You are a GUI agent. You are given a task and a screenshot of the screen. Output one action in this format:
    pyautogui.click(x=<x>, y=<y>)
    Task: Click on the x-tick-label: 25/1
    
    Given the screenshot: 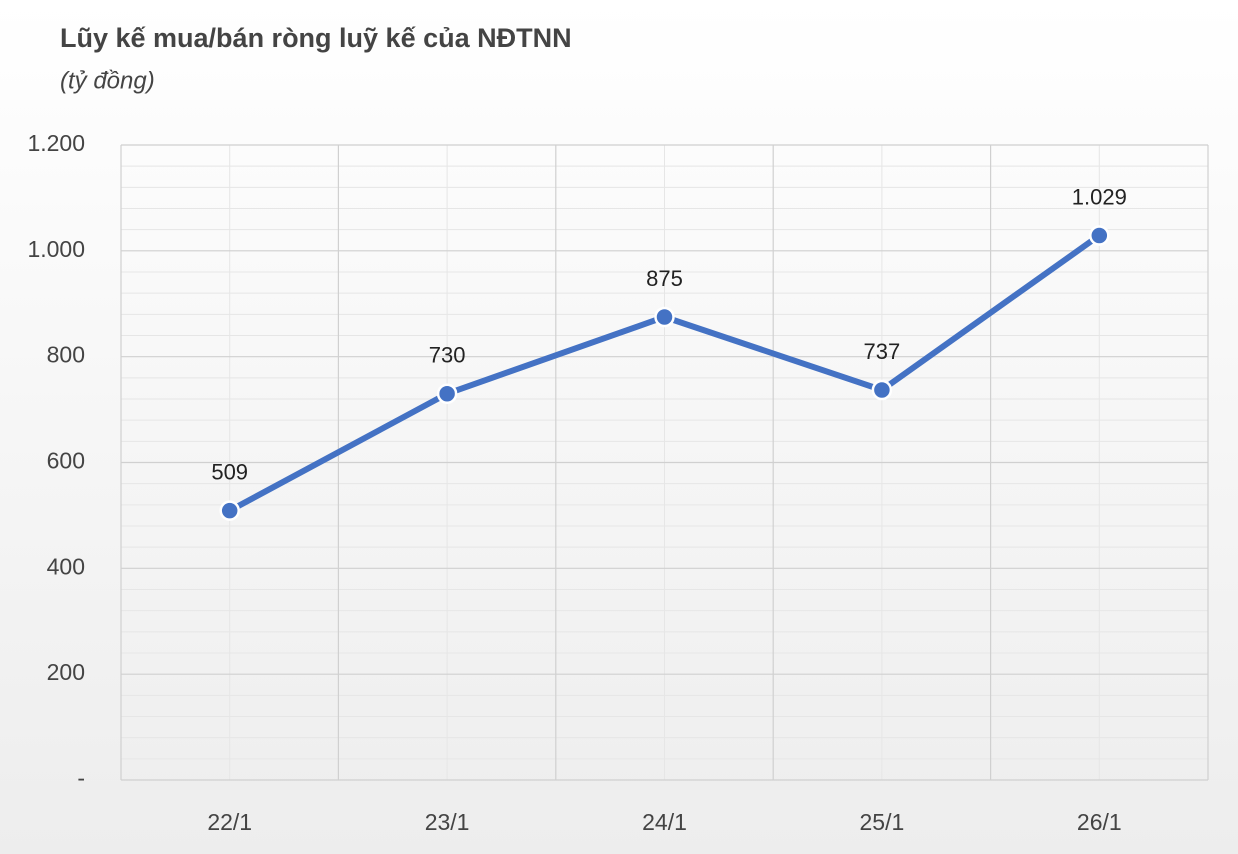 What is the action you would take?
    pyautogui.click(x=882, y=822)
    